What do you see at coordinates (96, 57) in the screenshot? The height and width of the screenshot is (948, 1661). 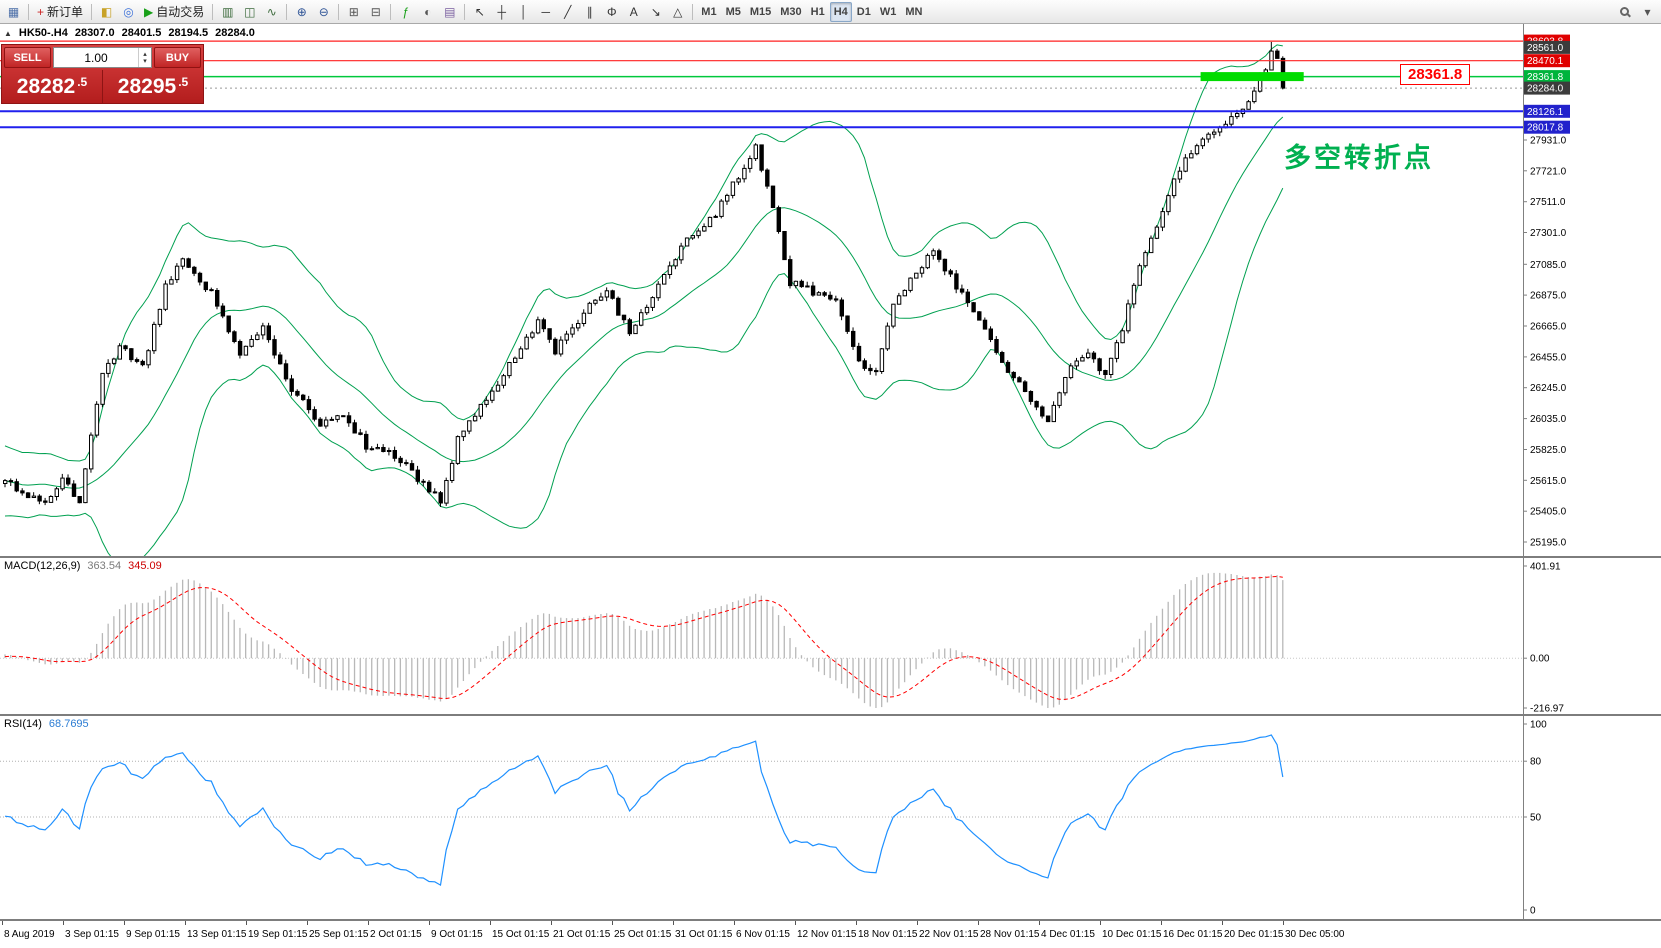 I see `volume-input` at bounding box center [96, 57].